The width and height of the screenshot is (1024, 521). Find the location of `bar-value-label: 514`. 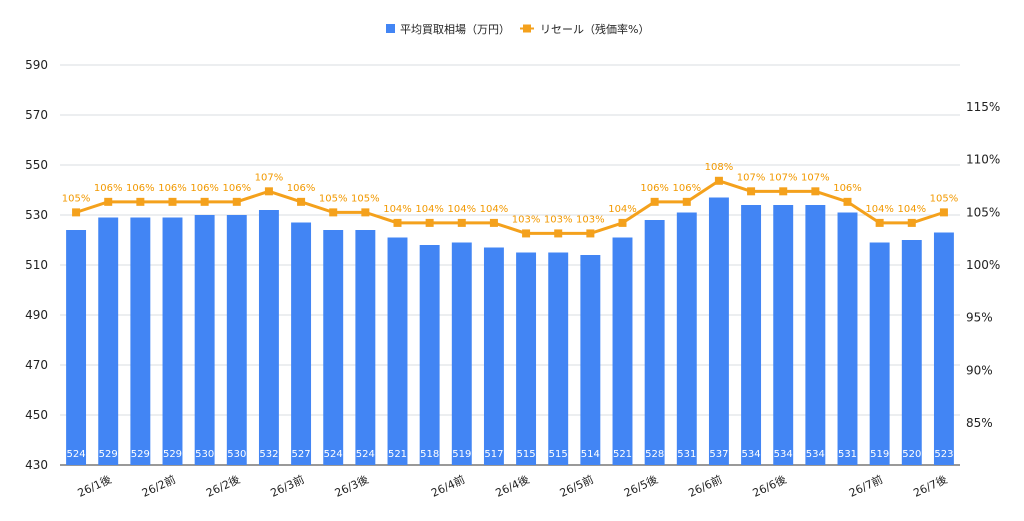

bar-value-label: 514 is located at coordinates (590, 454).